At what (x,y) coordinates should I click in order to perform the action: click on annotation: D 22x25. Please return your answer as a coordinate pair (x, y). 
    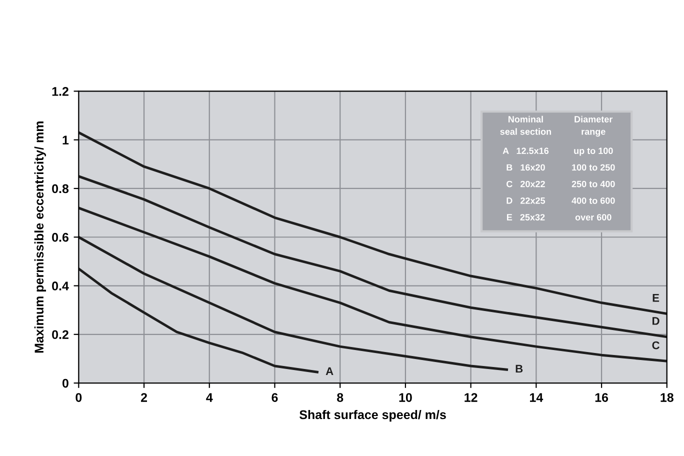
    Looking at the image, I should click on (526, 200).